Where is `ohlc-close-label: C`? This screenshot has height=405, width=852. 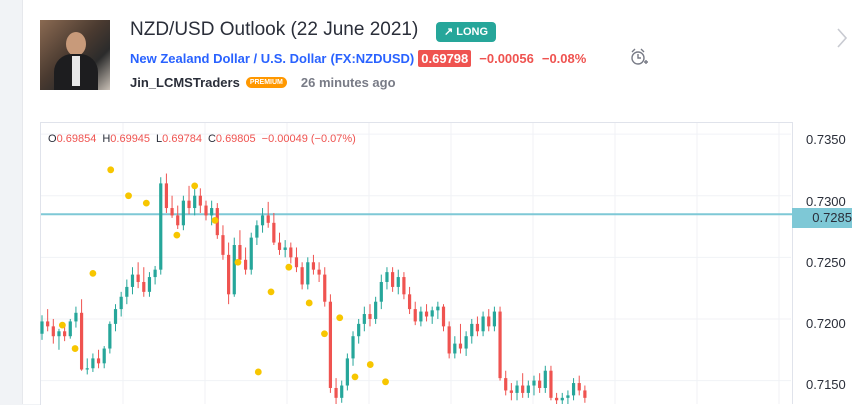 ohlc-close-label: C is located at coordinates (211, 139).